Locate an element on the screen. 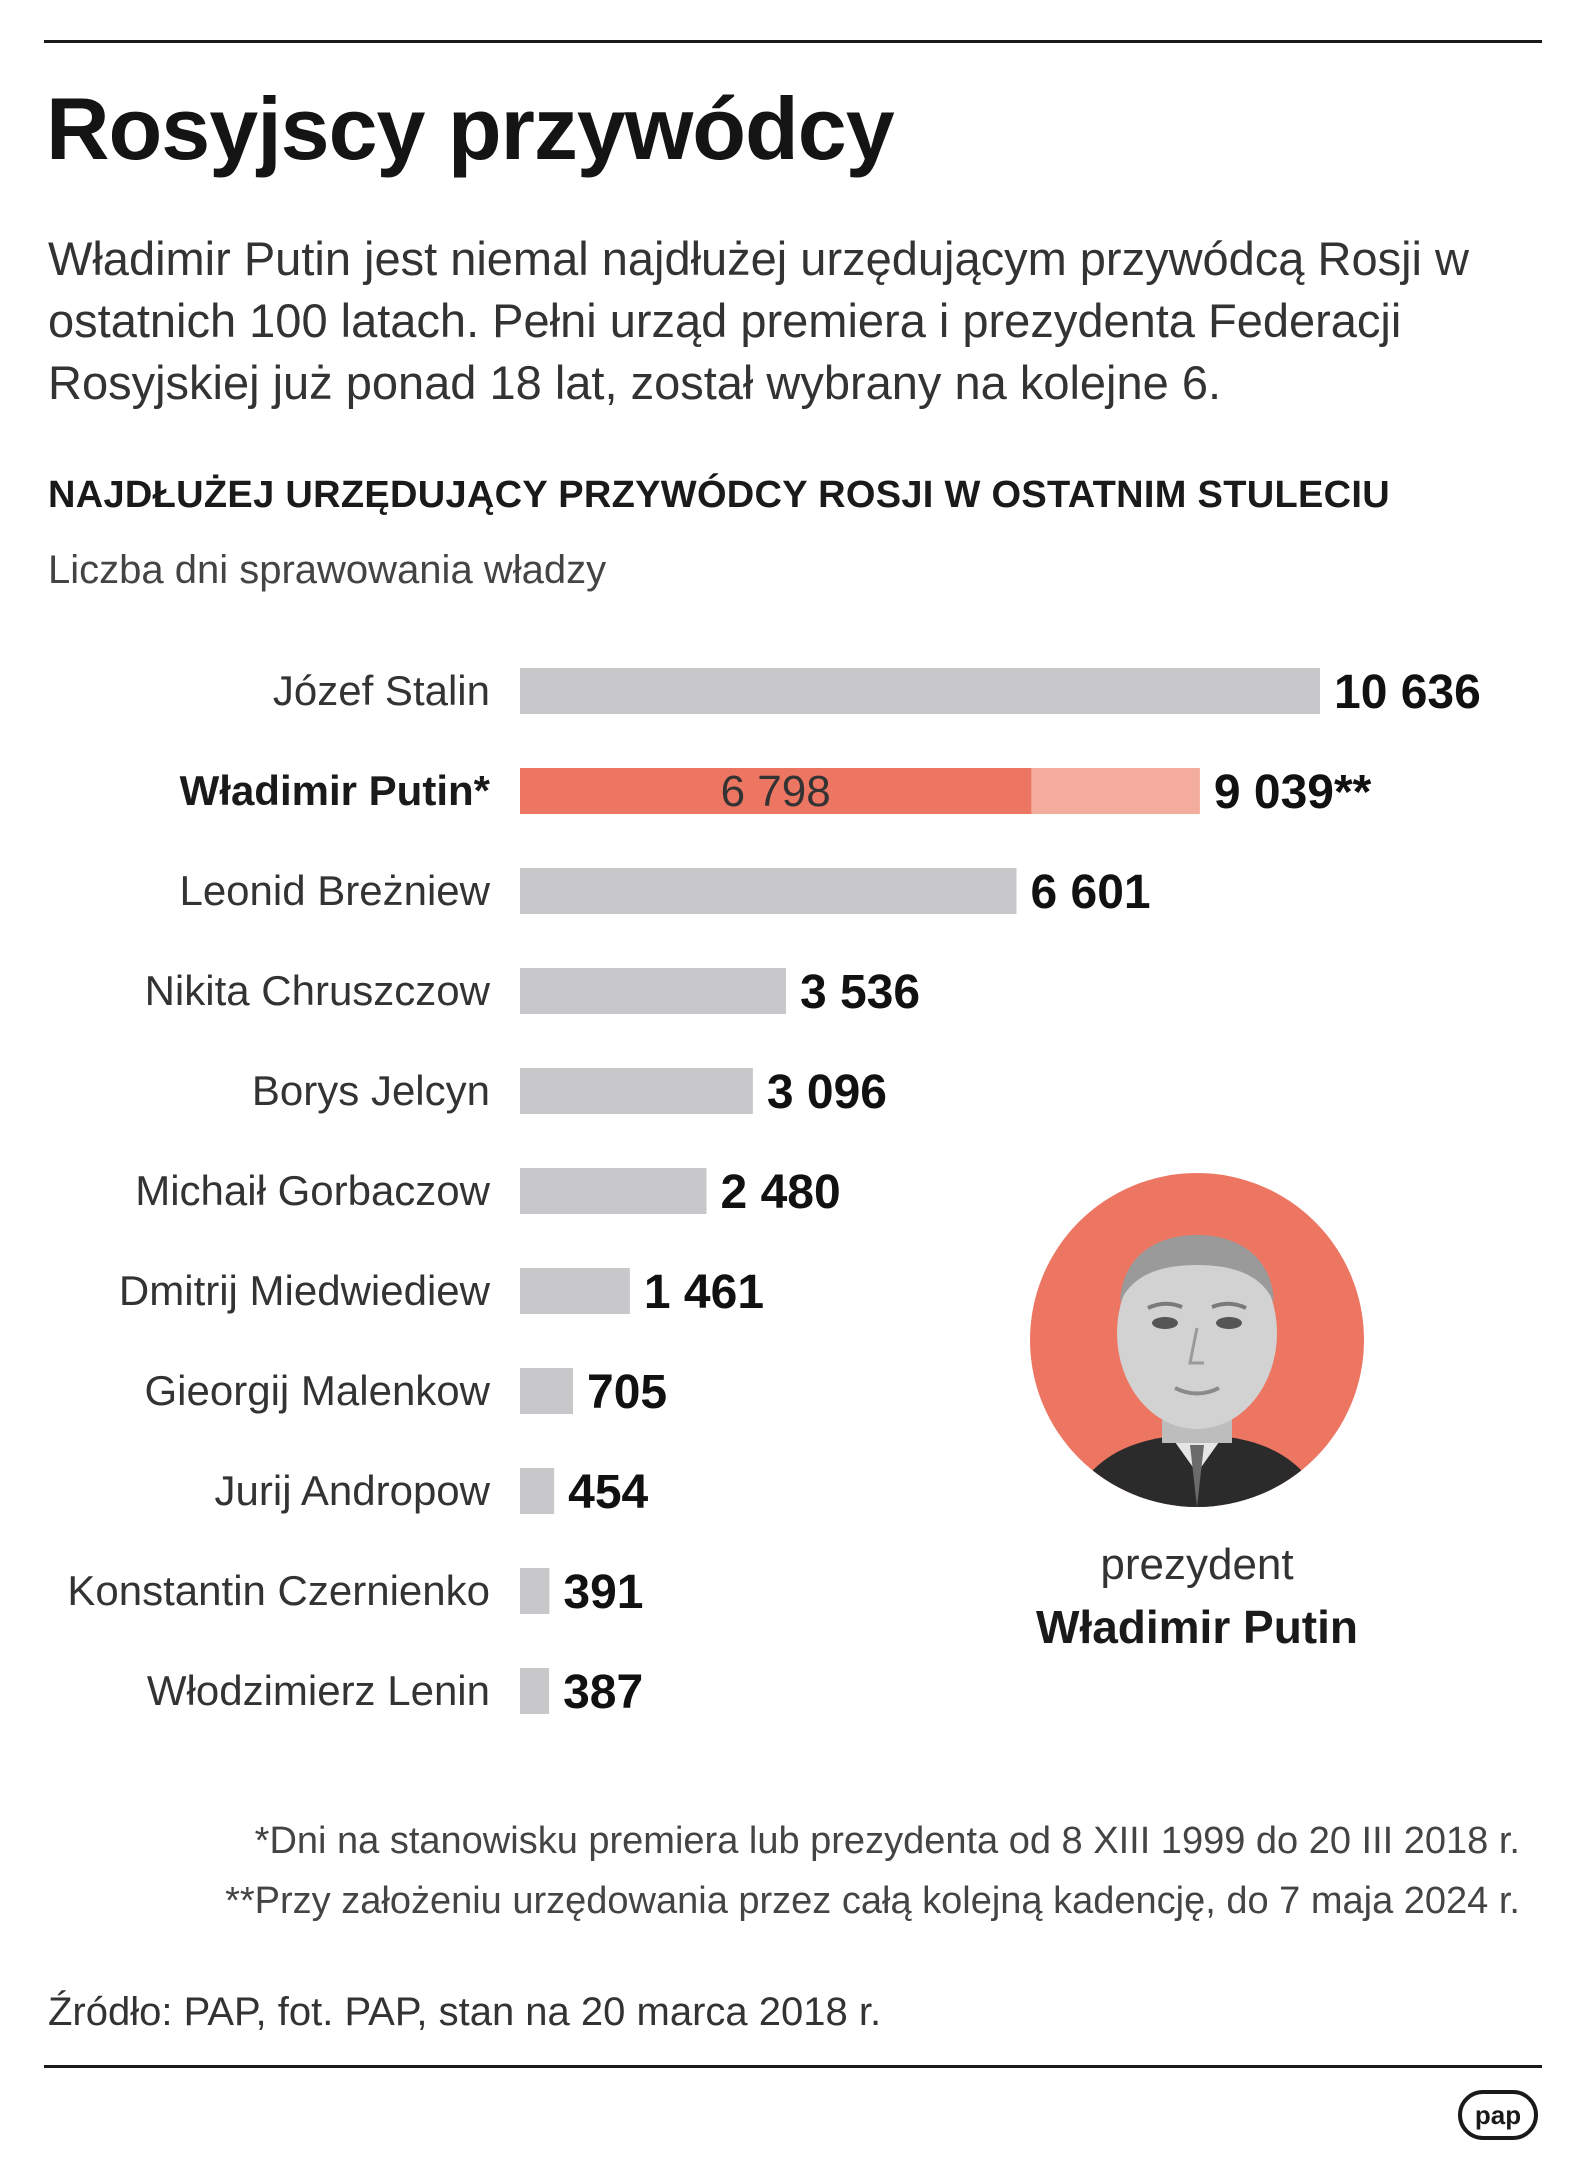 The width and height of the screenshot is (1583, 2167). value-label: 2 480 is located at coordinates (781, 1192).